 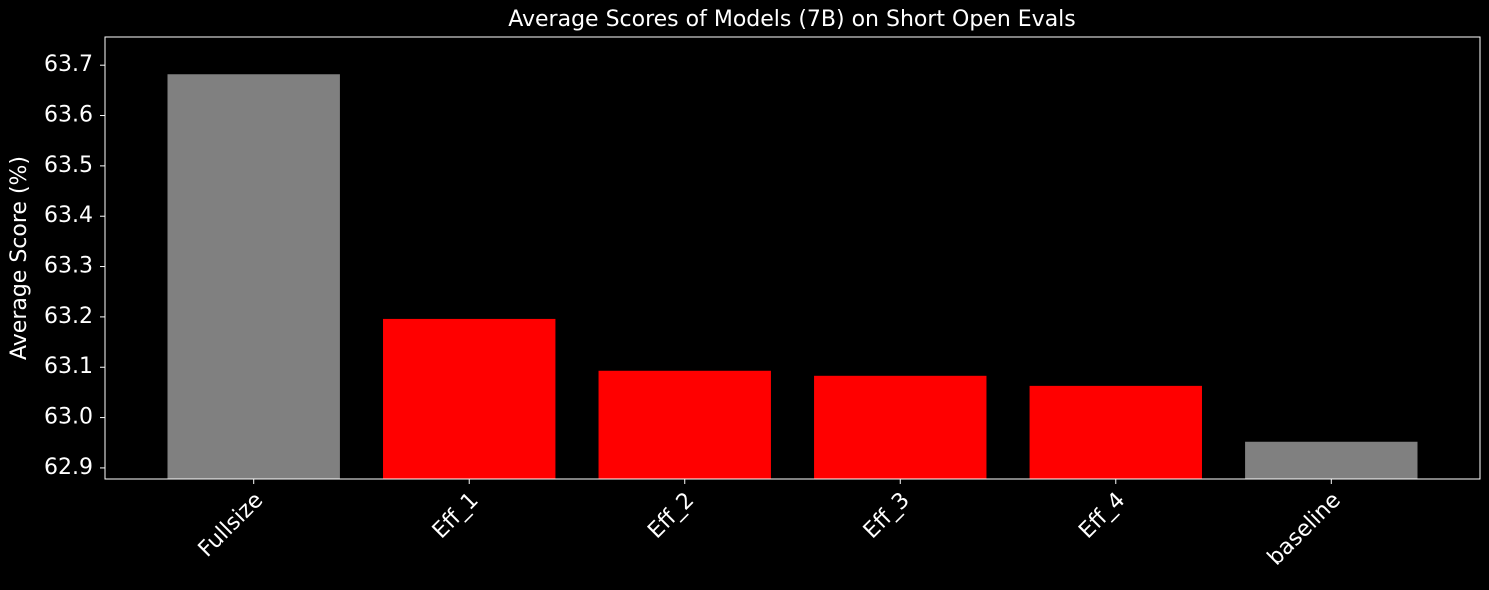 What do you see at coordinates (68, 266) in the screenshot?
I see `y-tick-label: 63.3` at bounding box center [68, 266].